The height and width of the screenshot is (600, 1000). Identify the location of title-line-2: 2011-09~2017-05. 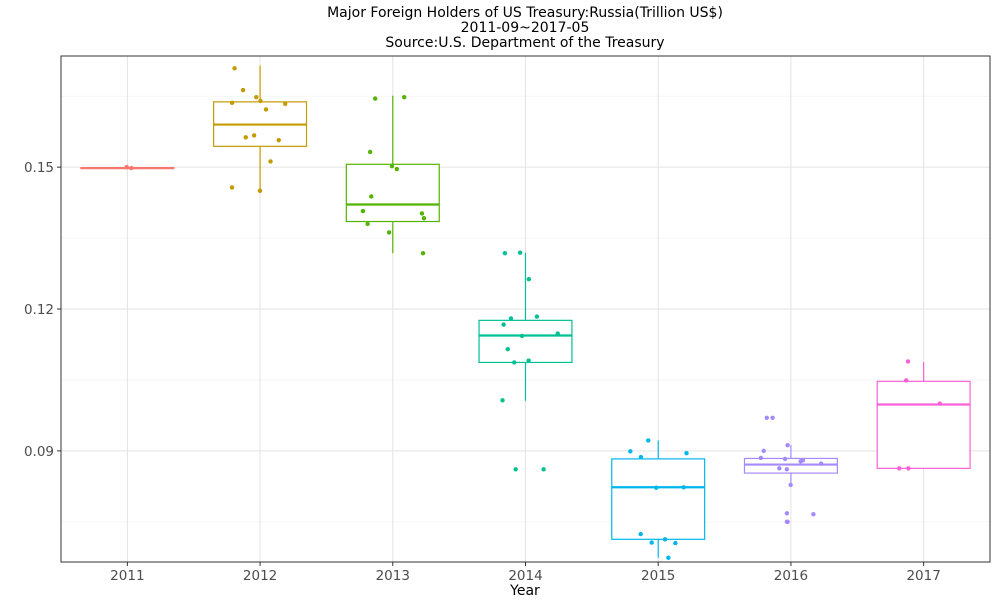
(525, 28).